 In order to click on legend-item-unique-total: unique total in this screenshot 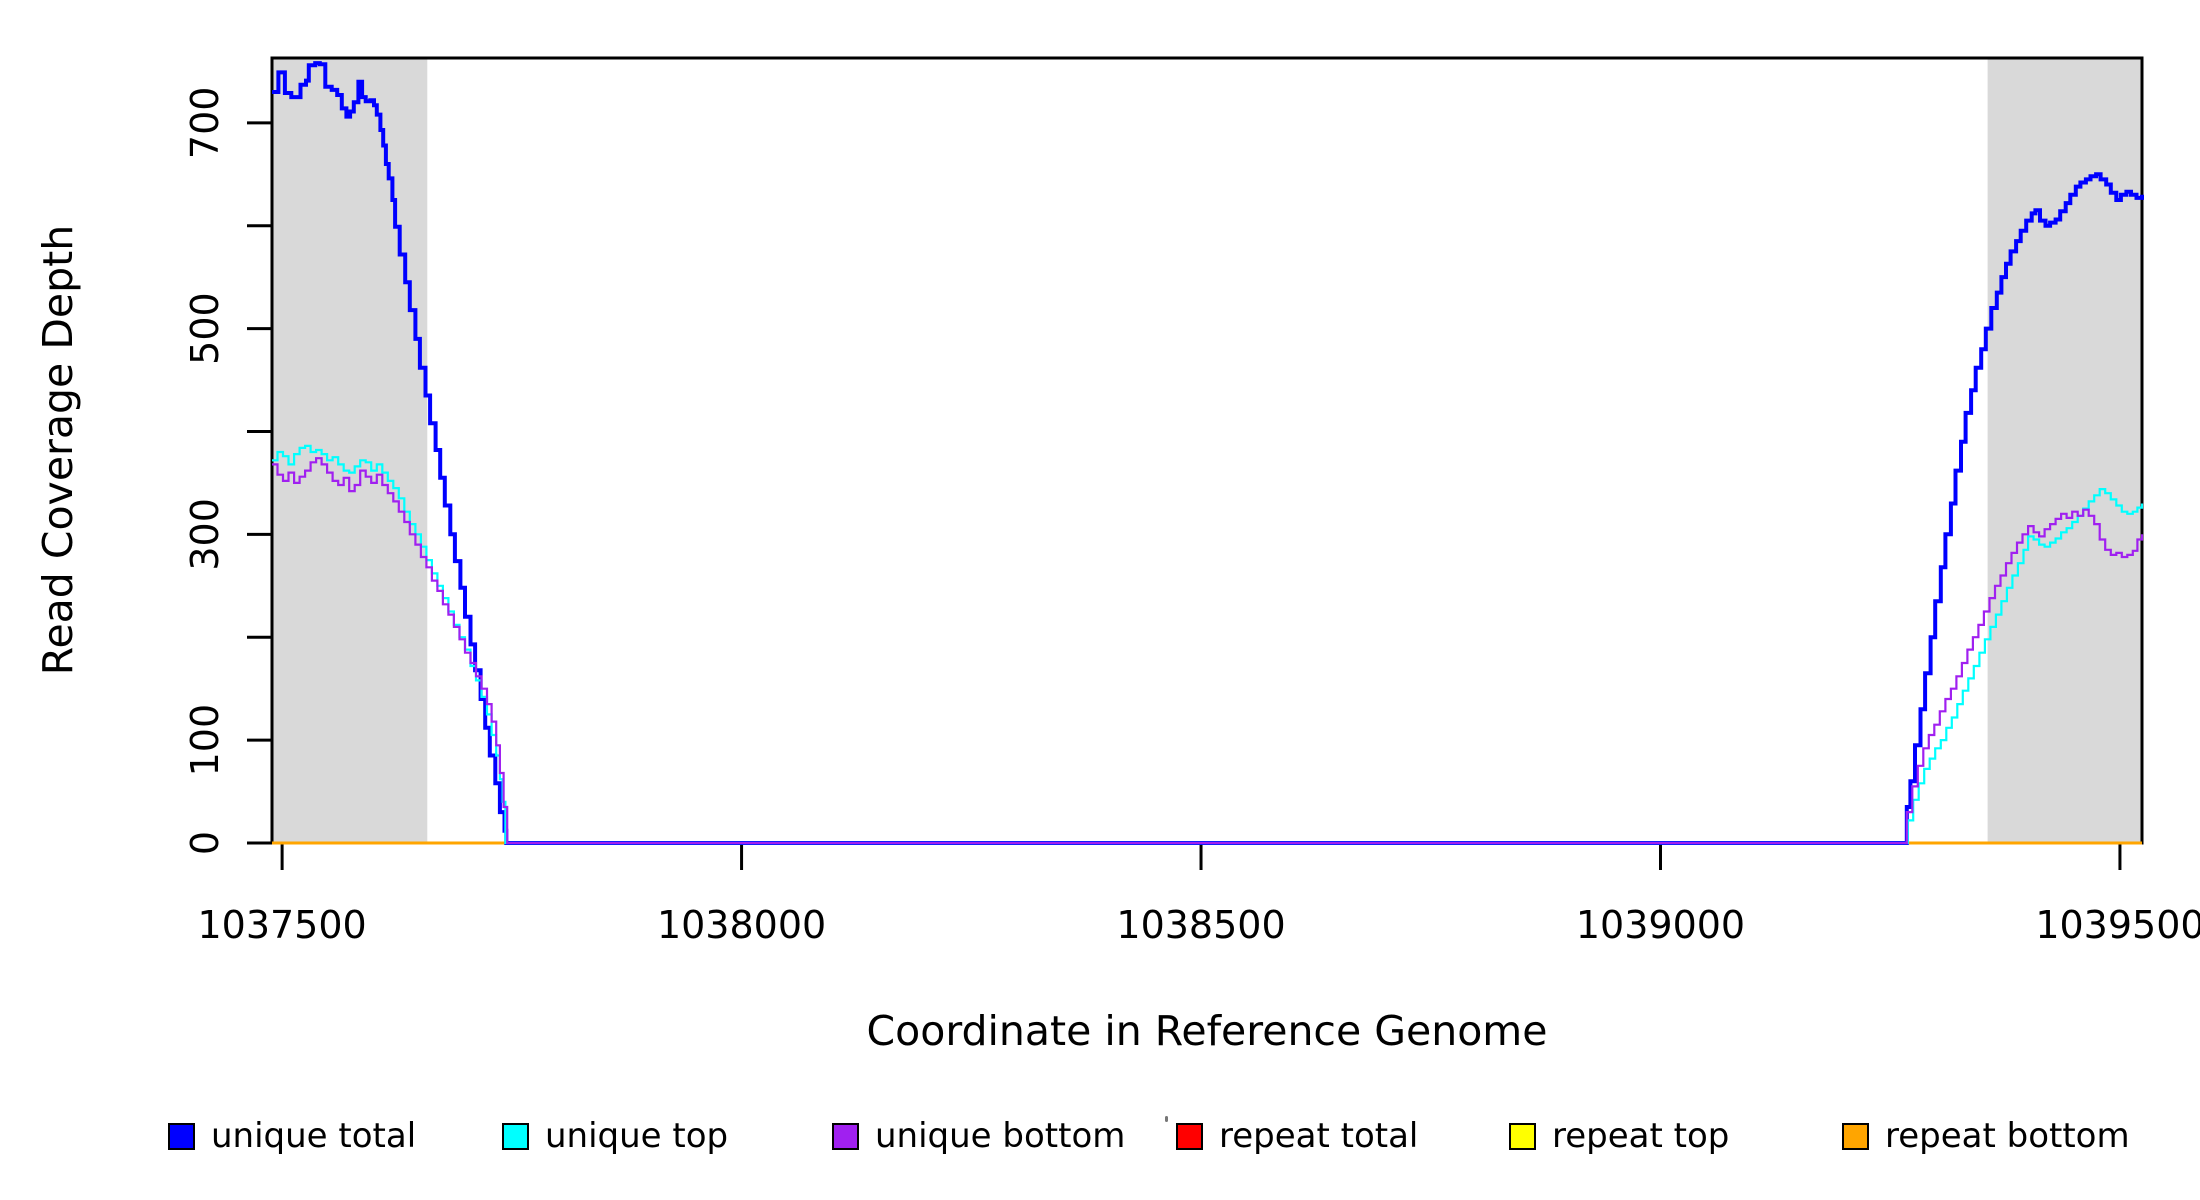, I will do `click(292, 1136)`.